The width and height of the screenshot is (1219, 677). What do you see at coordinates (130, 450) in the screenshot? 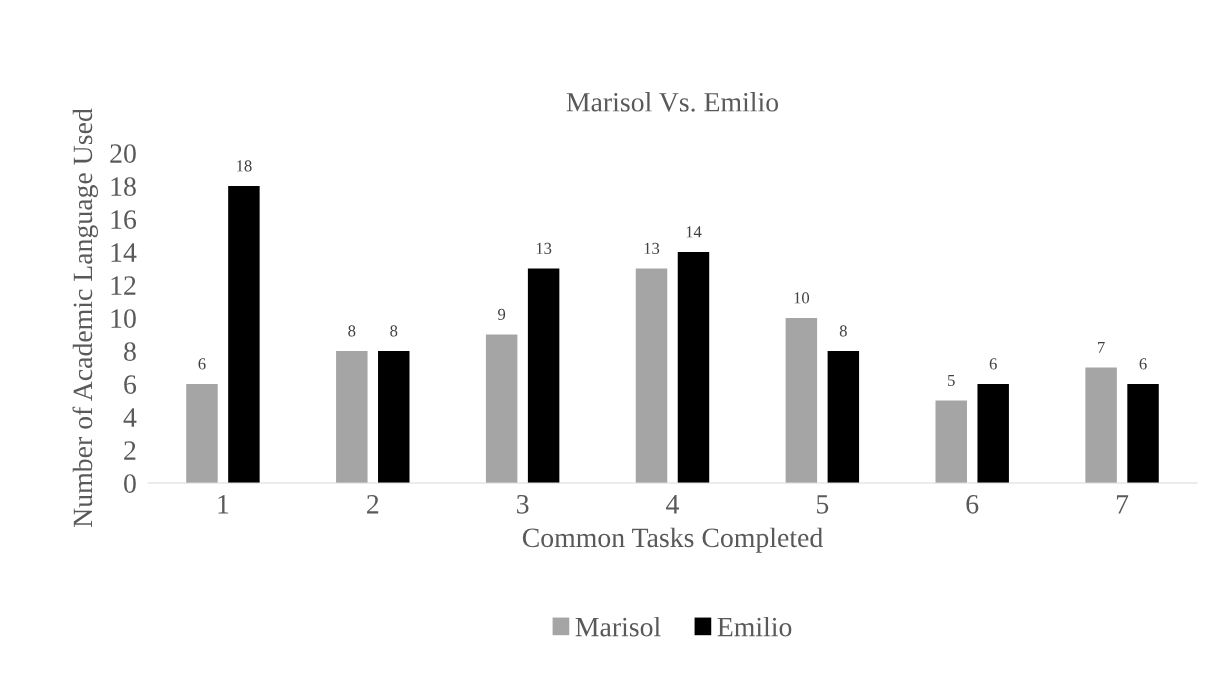
I see `y-tick-label: 2` at bounding box center [130, 450].